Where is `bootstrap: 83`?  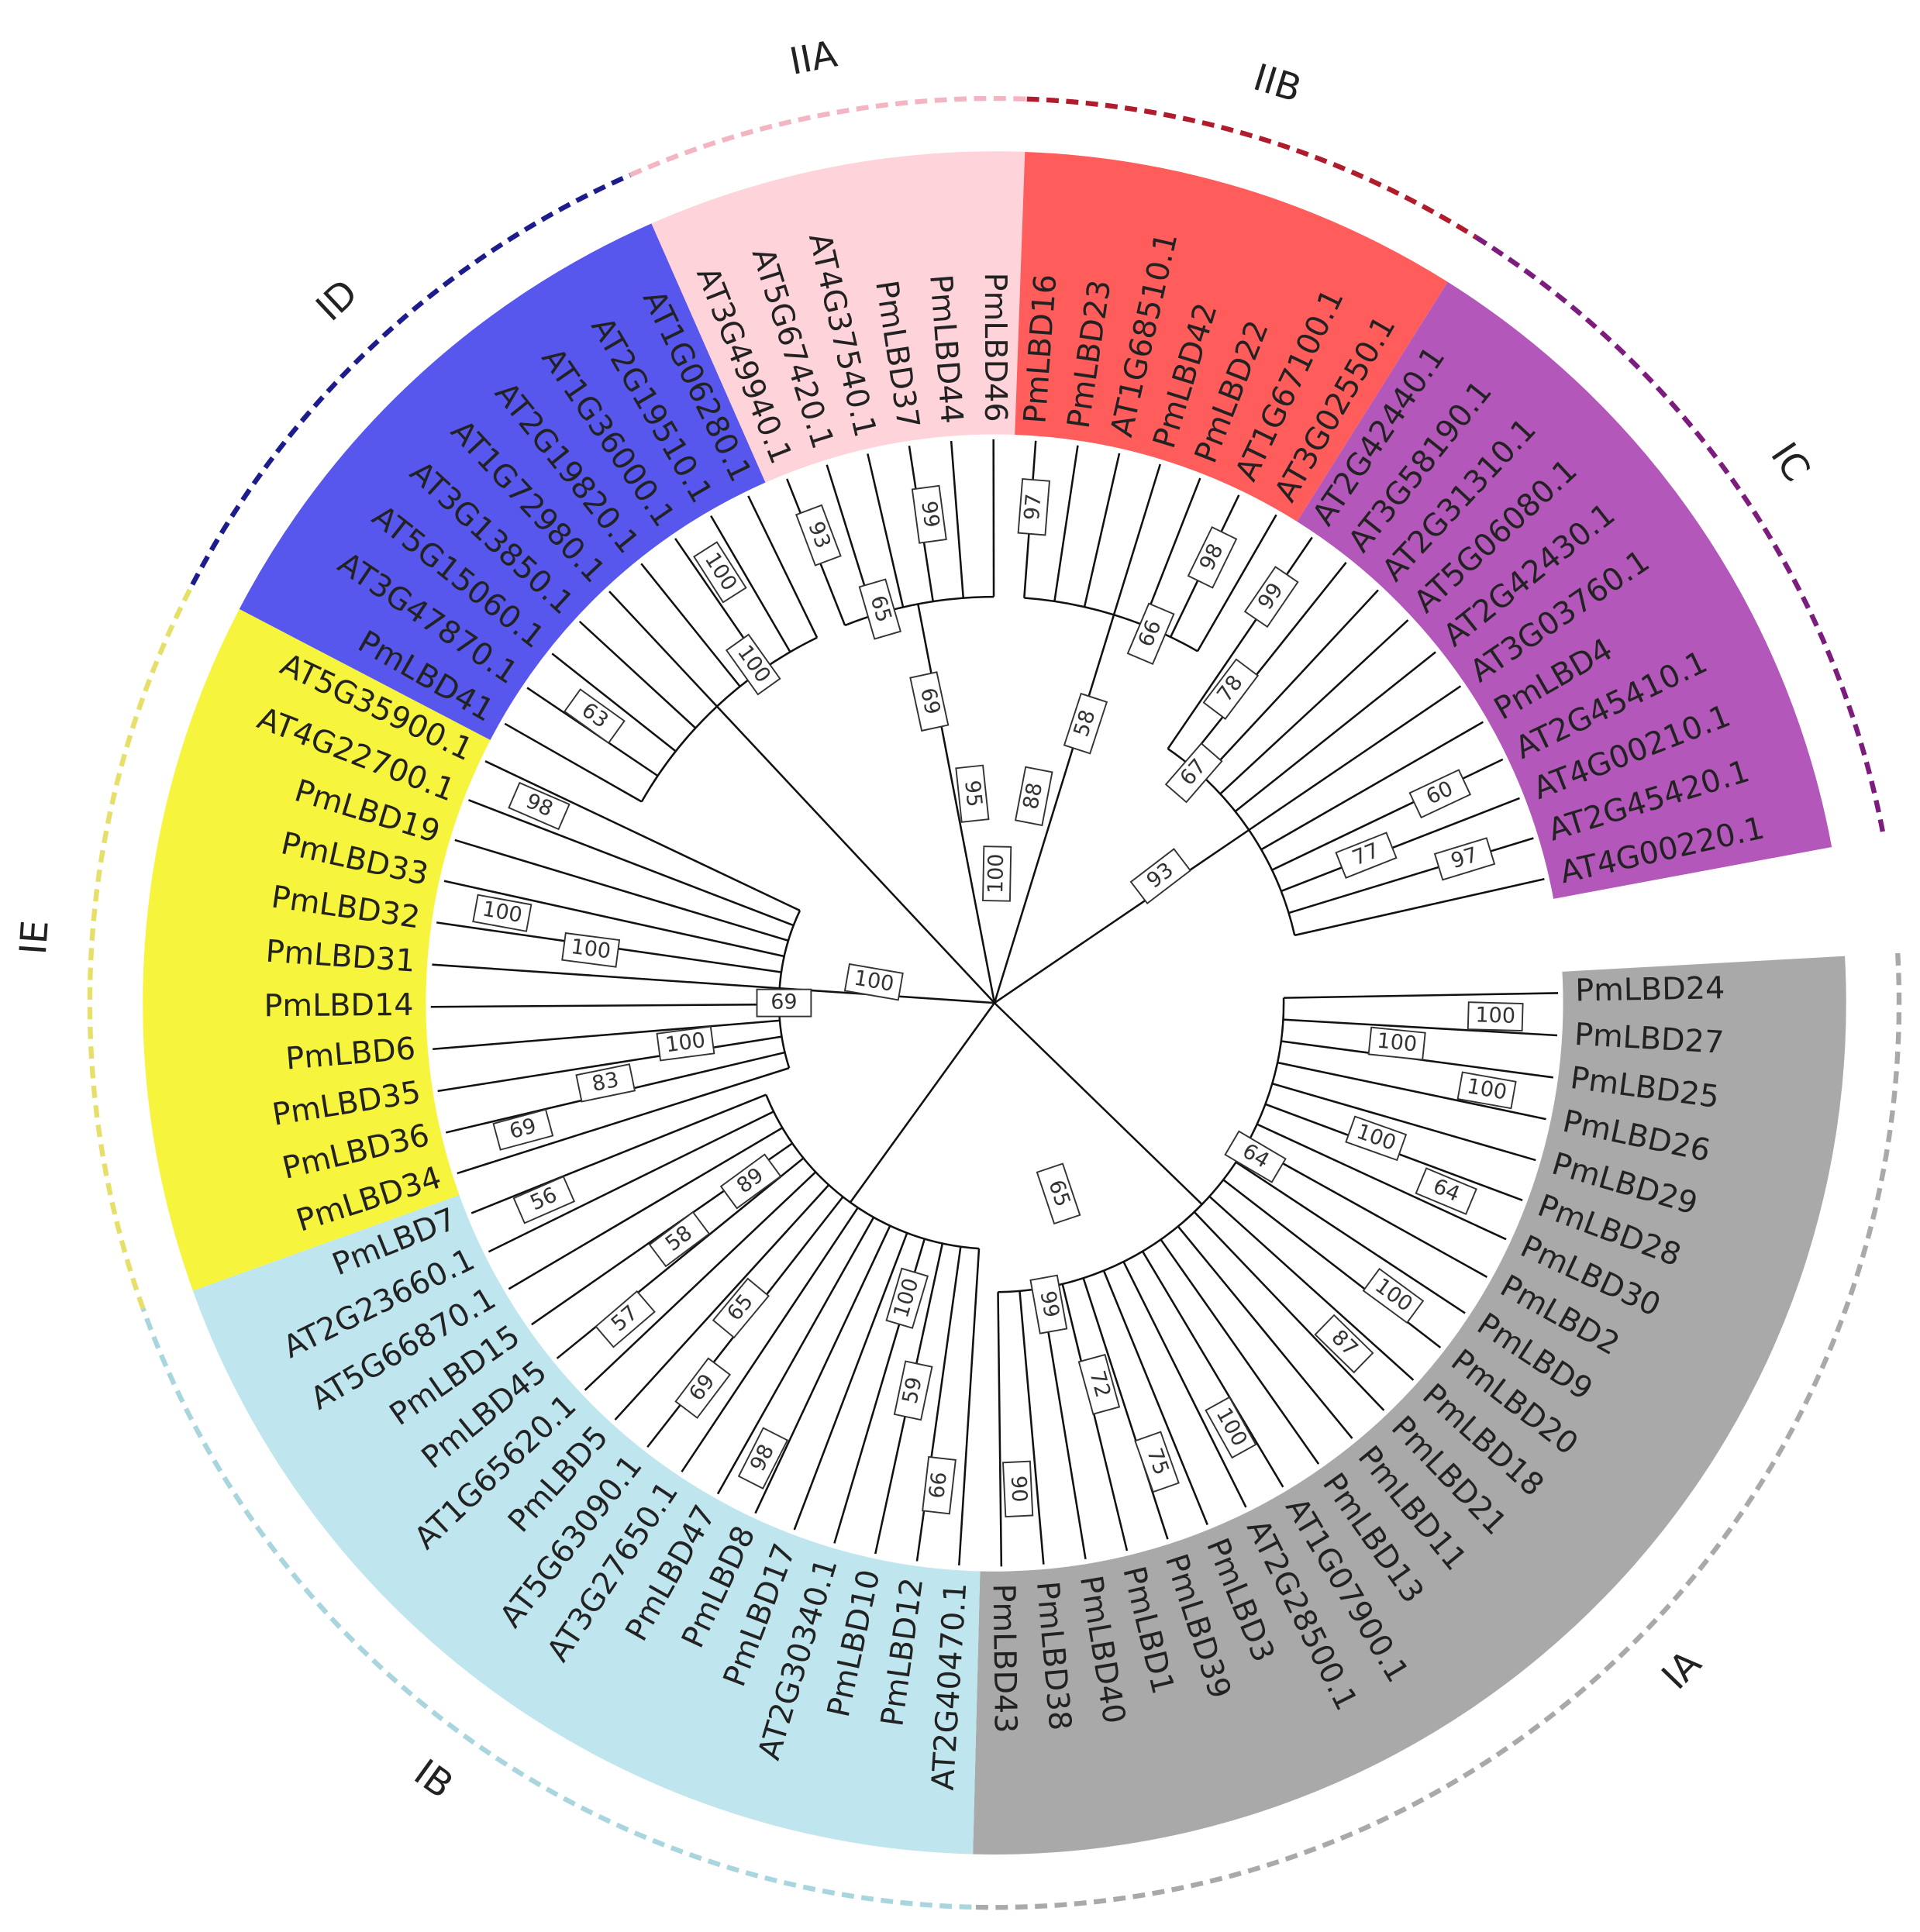
bootstrap: 83 is located at coordinates (605, 1083).